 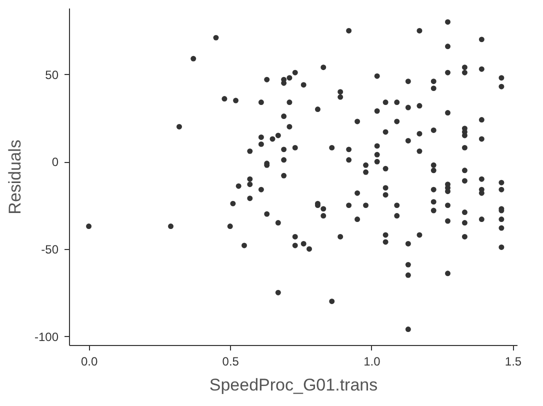 What do you see at coordinates (55, 162) in the screenshot?
I see `y-tick-label: 0` at bounding box center [55, 162].